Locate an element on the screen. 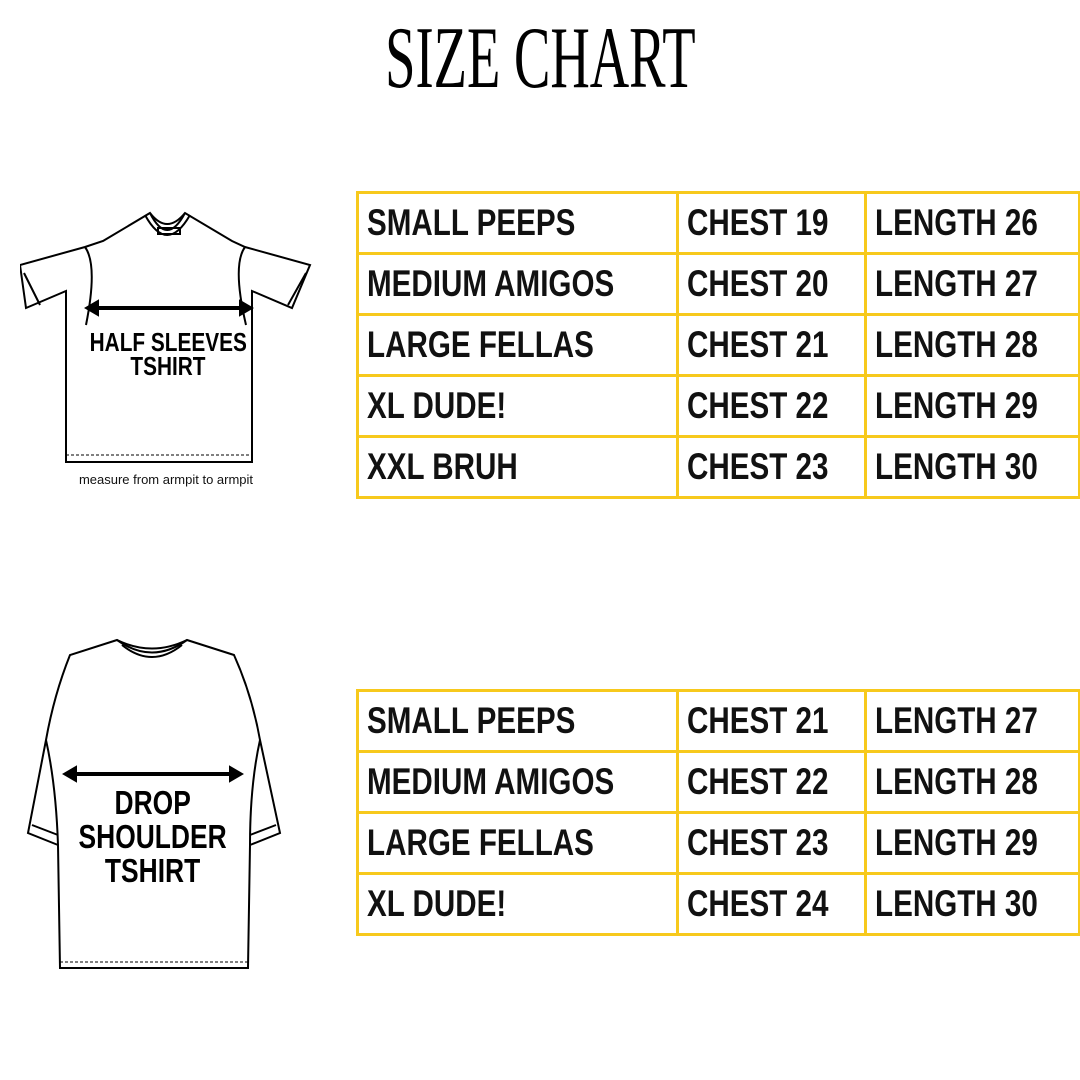  table-cell: CHEST 20 is located at coordinates (771, 284).